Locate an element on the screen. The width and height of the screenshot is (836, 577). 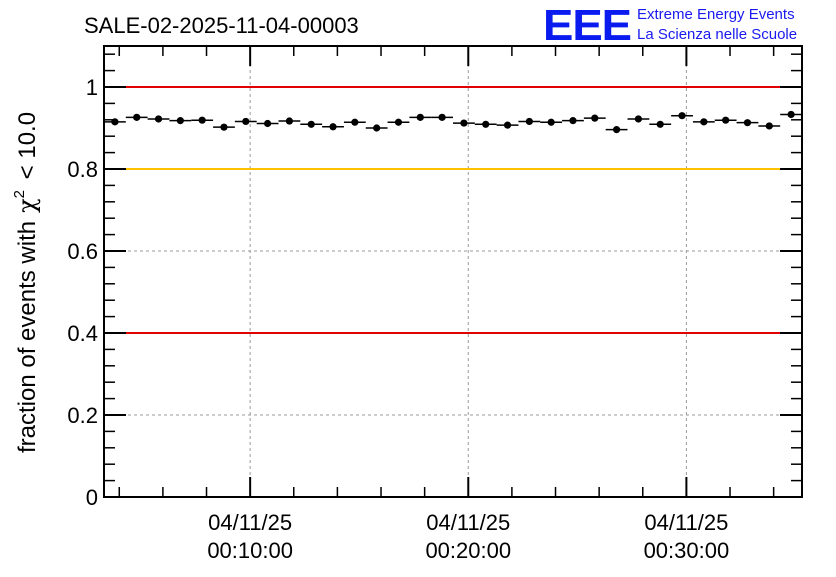
x-tick-time: 00:10:00 is located at coordinates (250, 550).